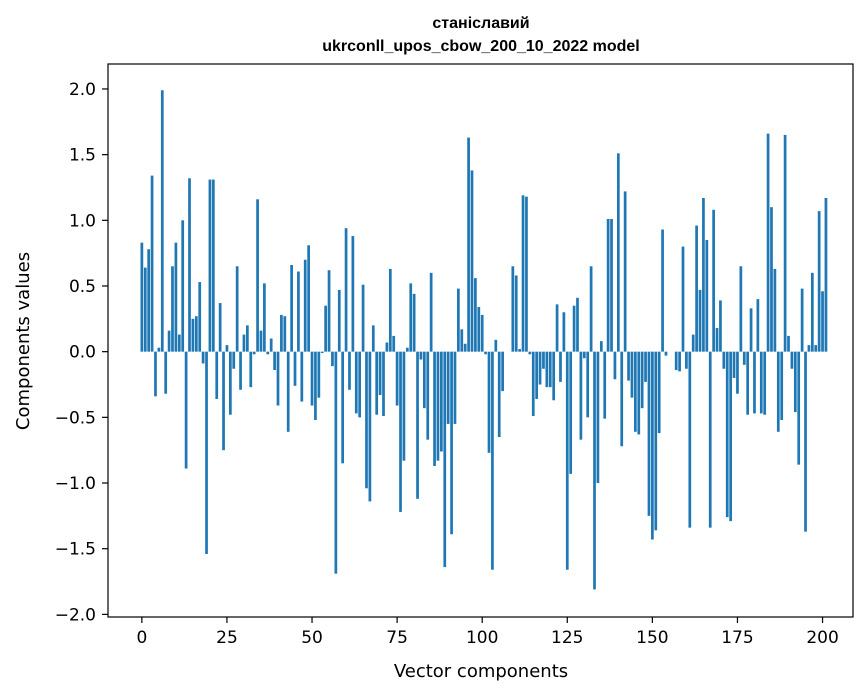  What do you see at coordinates (75, 615) in the screenshot?
I see `y-tick-label-0: −2.0` at bounding box center [75, 615].